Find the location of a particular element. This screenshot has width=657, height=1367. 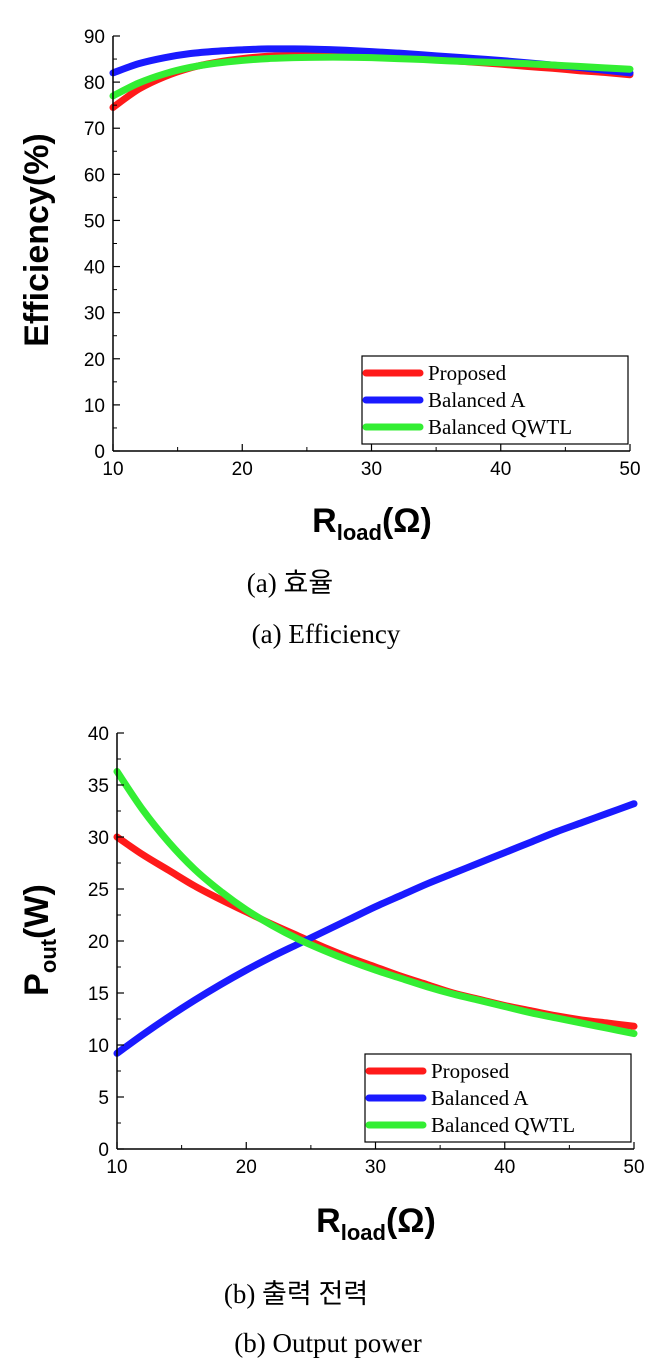

y-tick-label: 70 is located at coordinates (94, 129).